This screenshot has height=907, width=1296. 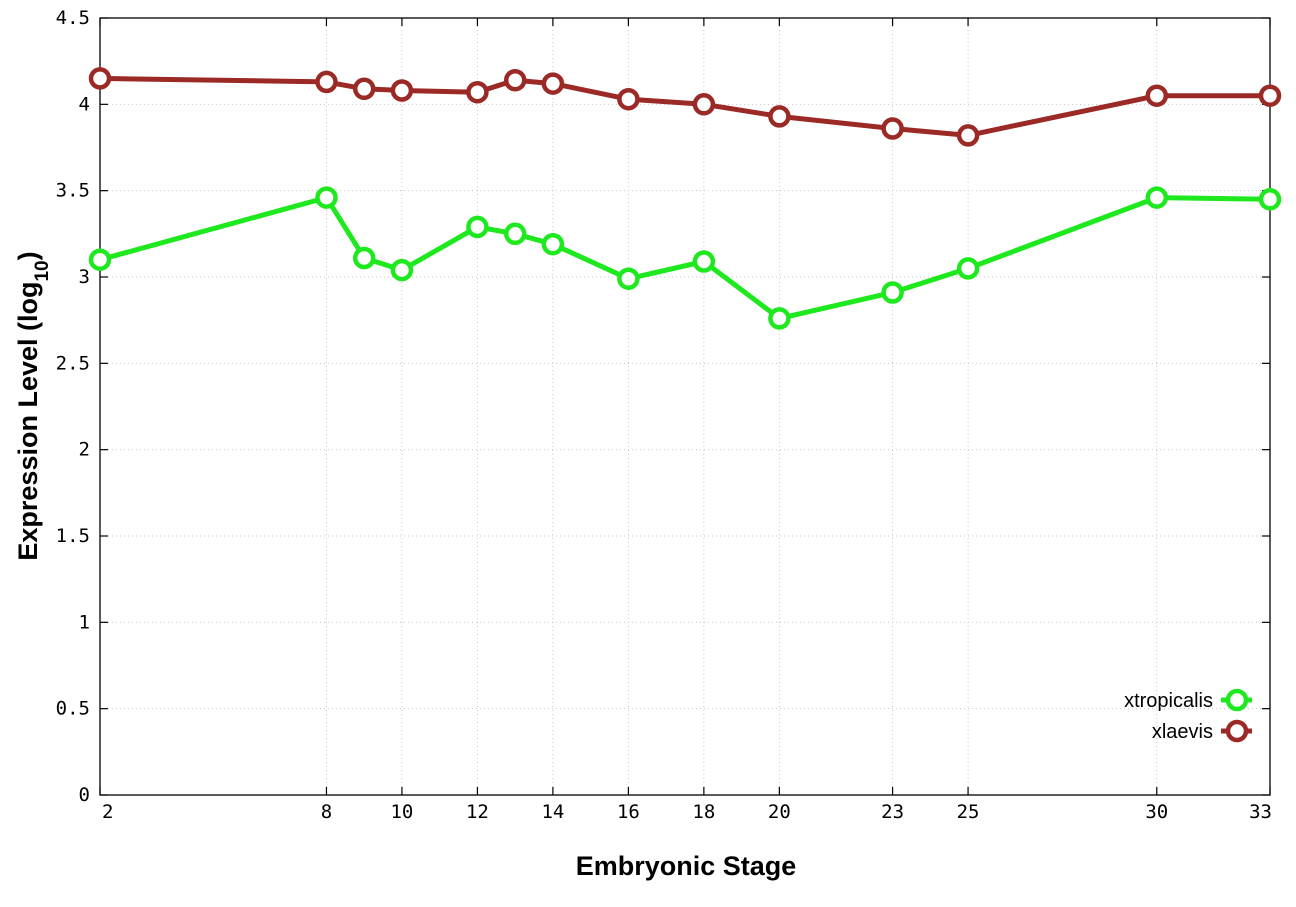 What do you see at coordinates (28, 421) in the screenshot?
I see `y-axis-title-main: Expression Level (log` at bounding box center [28, 421].